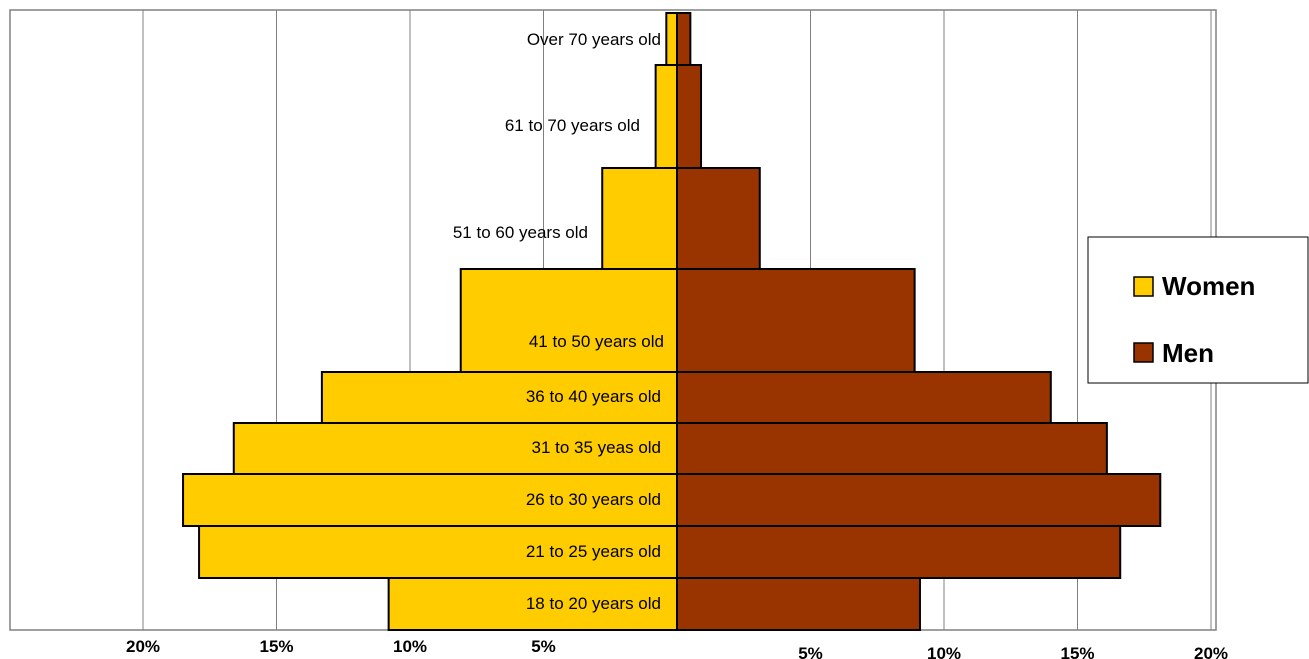 This screenshot has height=659, width=1309. Describe the element at coordinates (593, 396) in the screenshot. I see `category-label: 36 to 40 years old` at that location.